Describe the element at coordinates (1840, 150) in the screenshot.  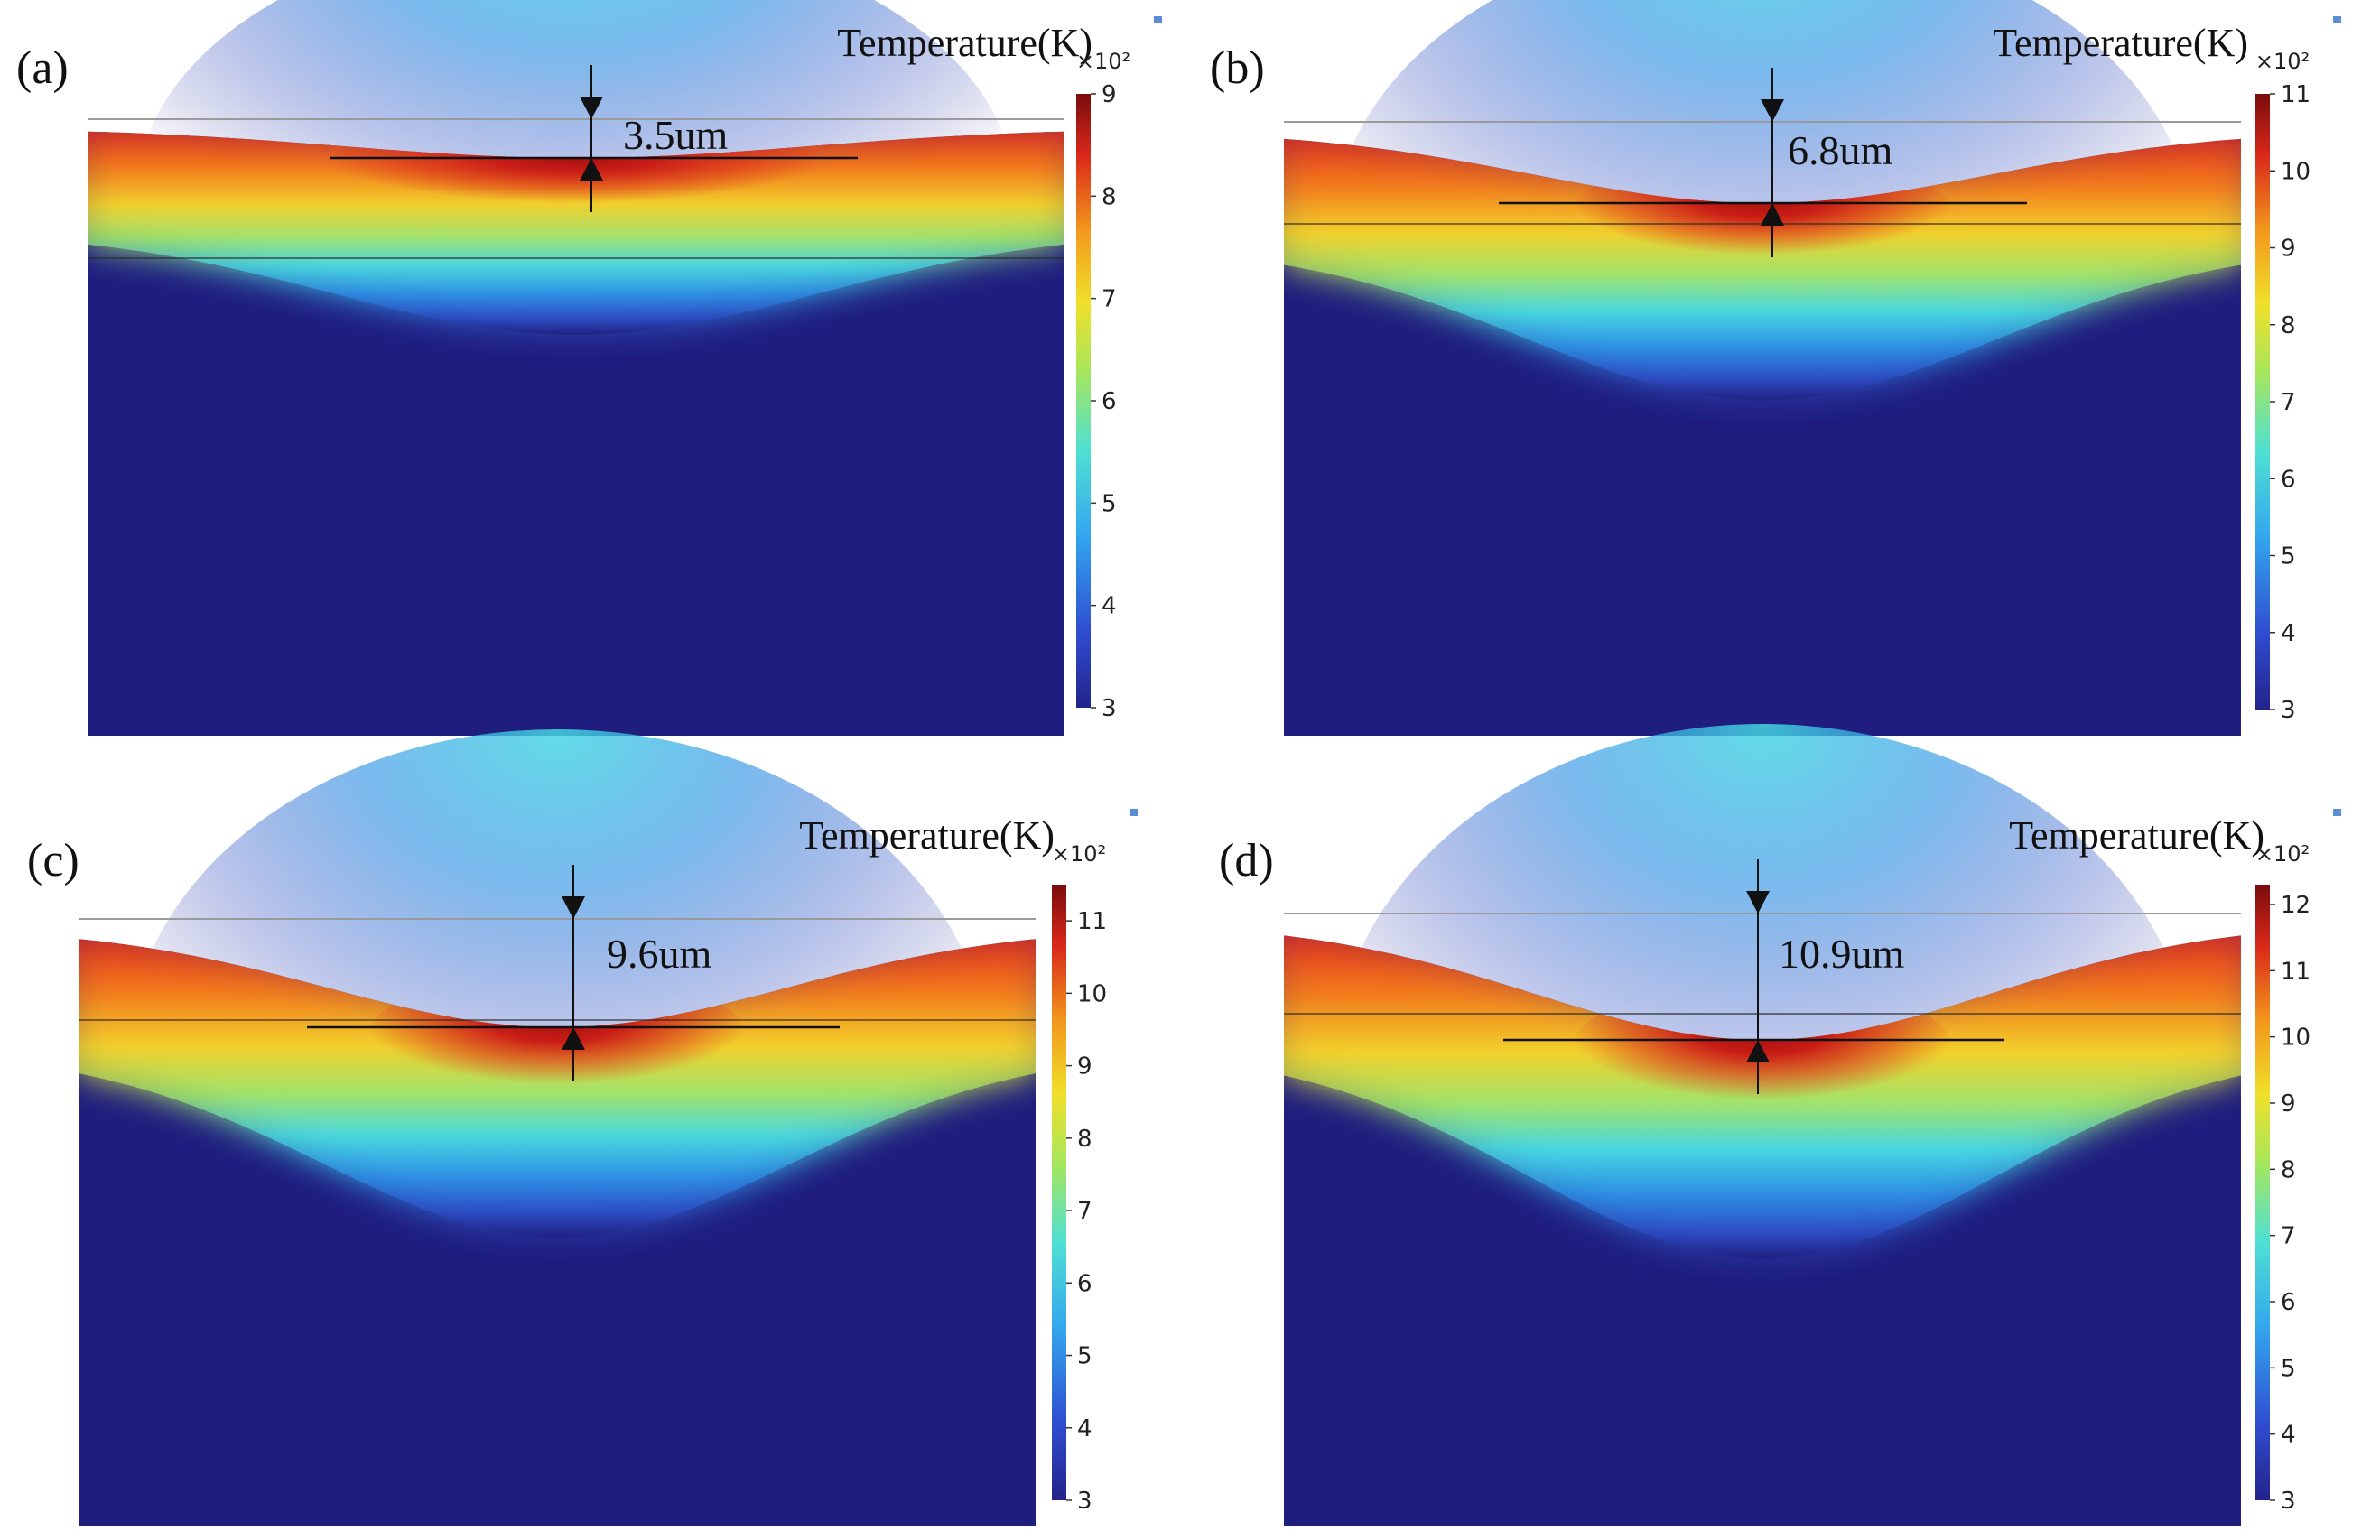
I see `depth-label: 6.8um` at that location.